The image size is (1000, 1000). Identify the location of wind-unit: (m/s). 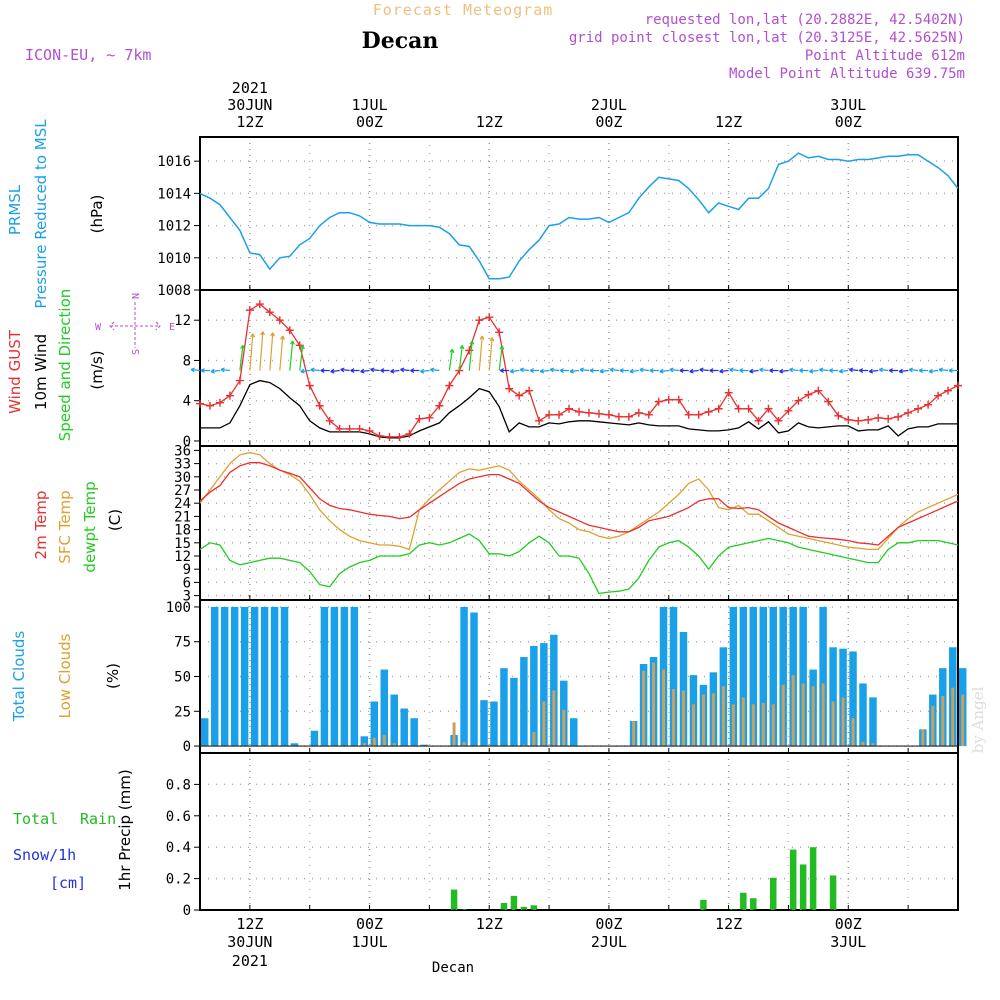
(97, 369).